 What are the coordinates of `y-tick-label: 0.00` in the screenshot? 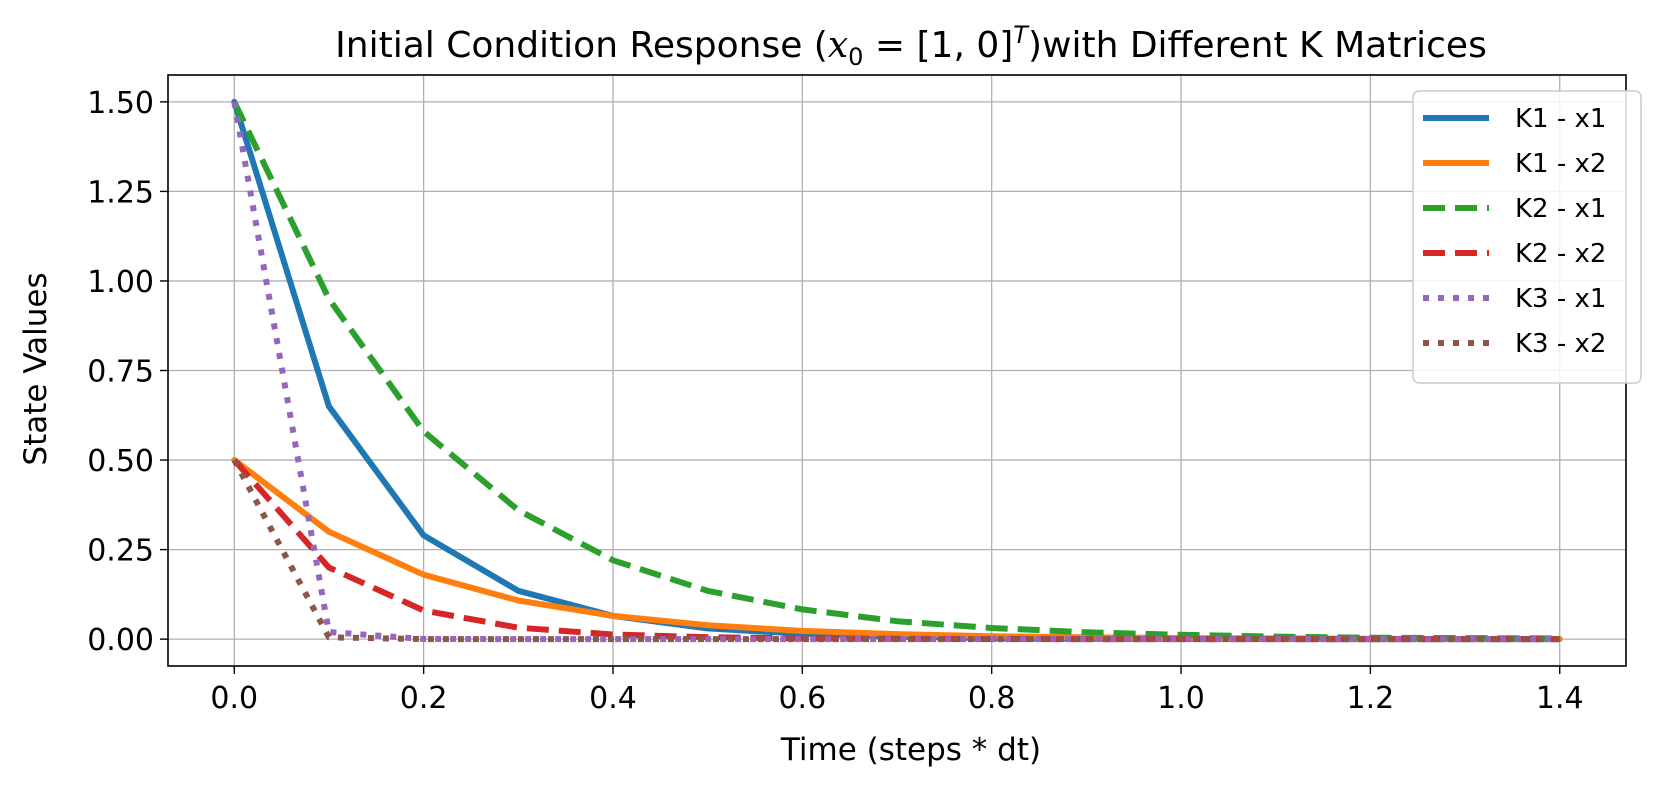 It's located at (120, 640).